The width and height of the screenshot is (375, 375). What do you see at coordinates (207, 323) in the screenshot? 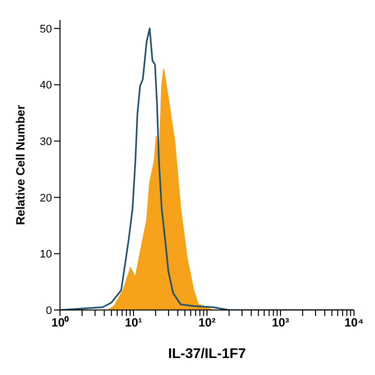
I see `x-tick-label: 10²` at bounding box center [207, 323].